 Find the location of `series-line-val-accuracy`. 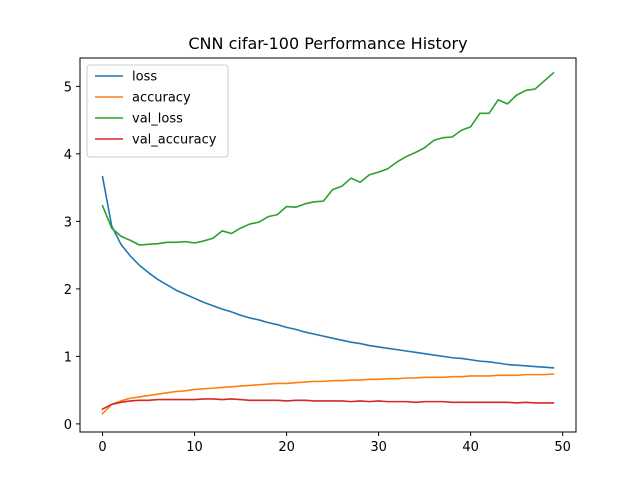

series-line-val-accuracy is located at coordinates (328, 404).